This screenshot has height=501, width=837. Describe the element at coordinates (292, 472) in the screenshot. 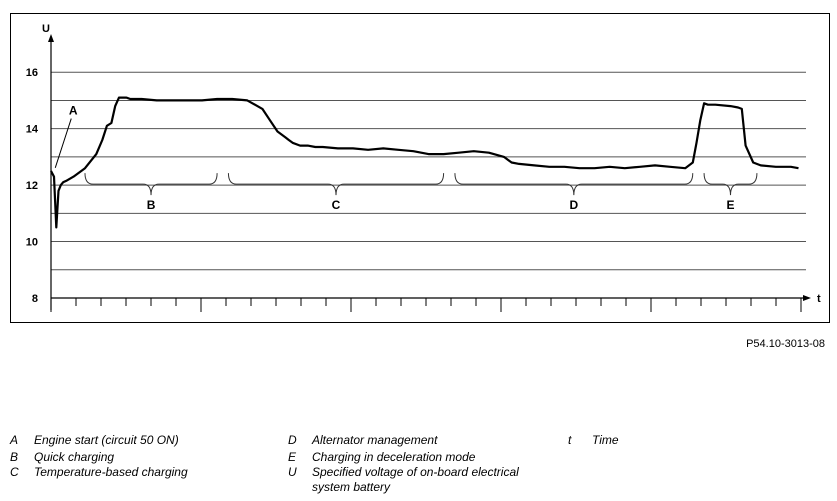

I see `legend-key: U` at that location.